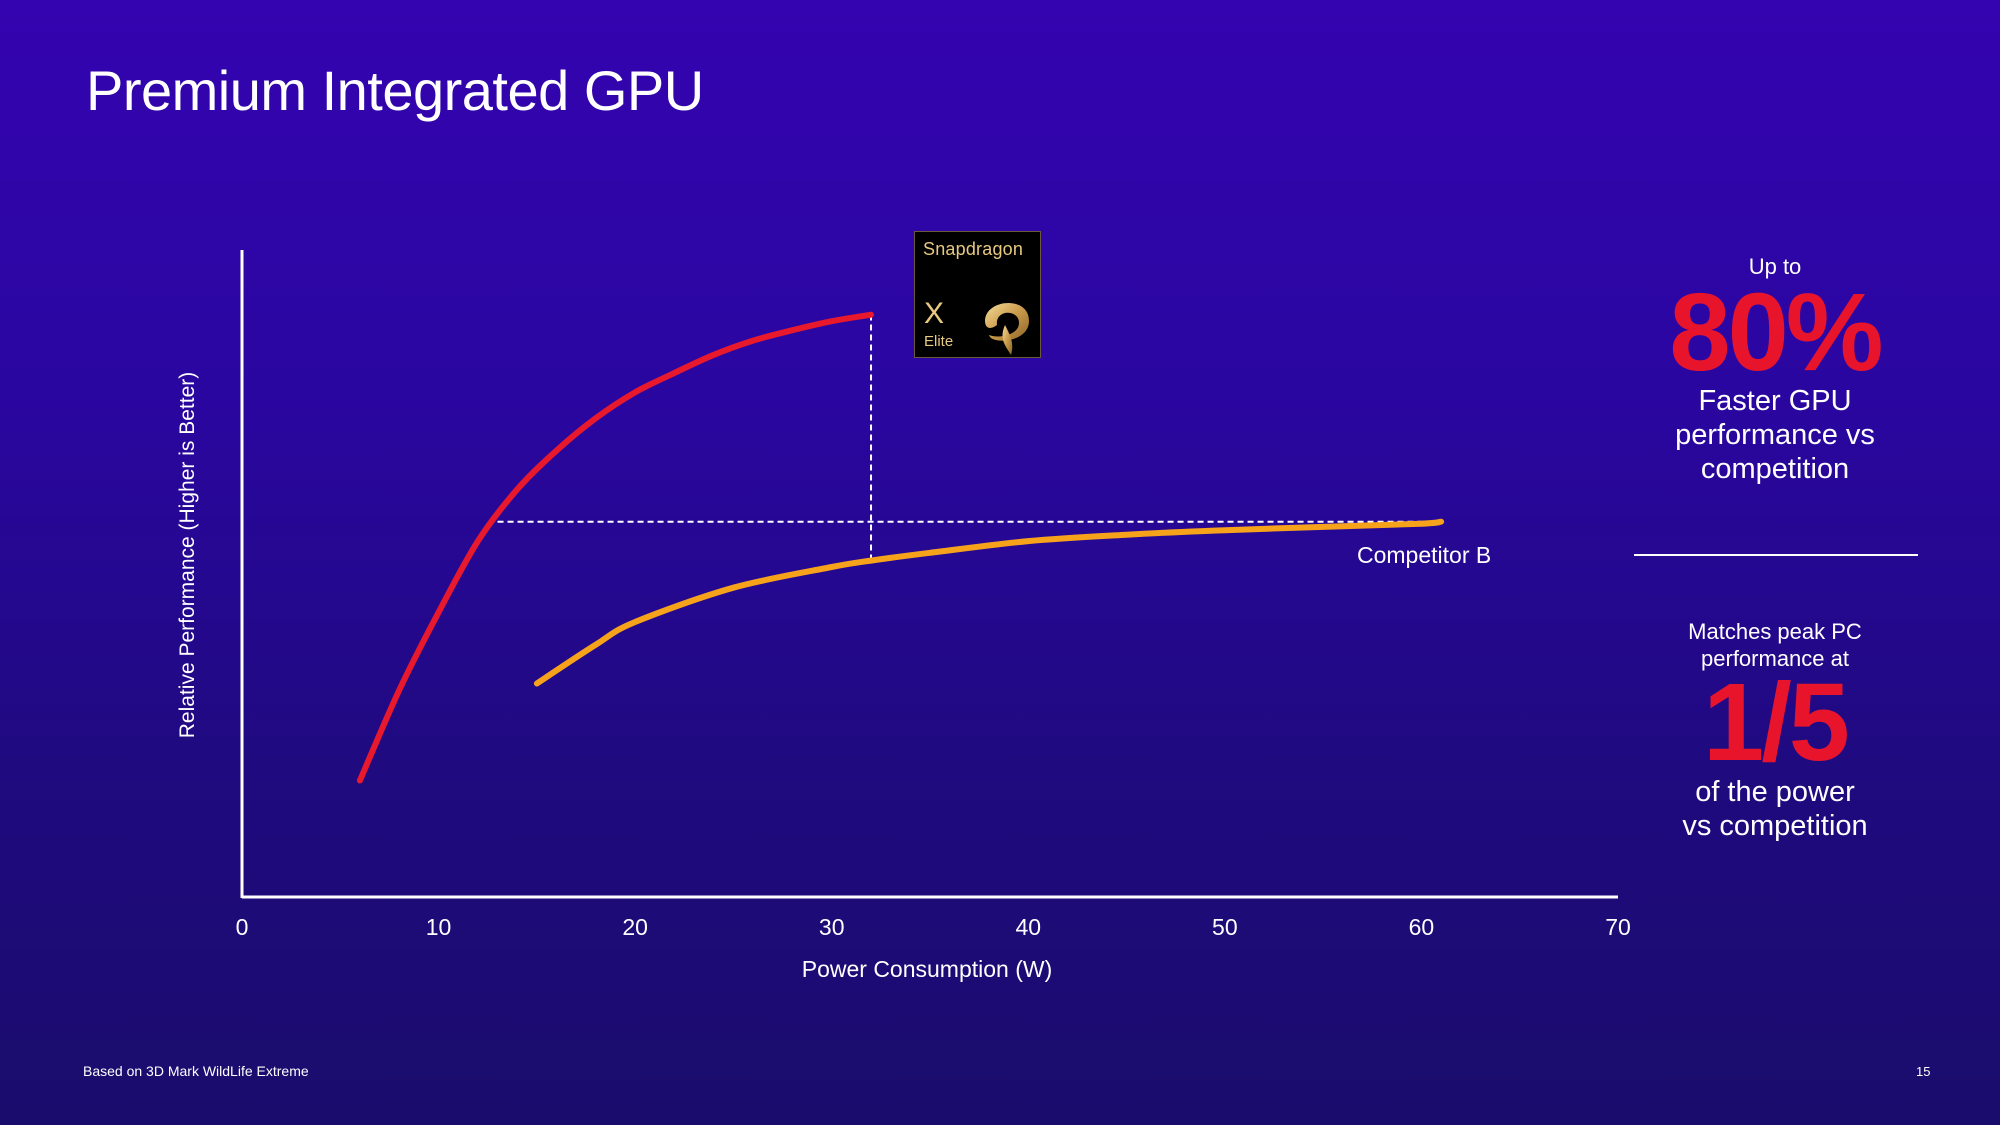  What do you see at coordinates (977, 294) in the screenshot?
I see `snapdragon-x-elite-badge: Snapdragon X Elite` at bounding box center [977, 294].